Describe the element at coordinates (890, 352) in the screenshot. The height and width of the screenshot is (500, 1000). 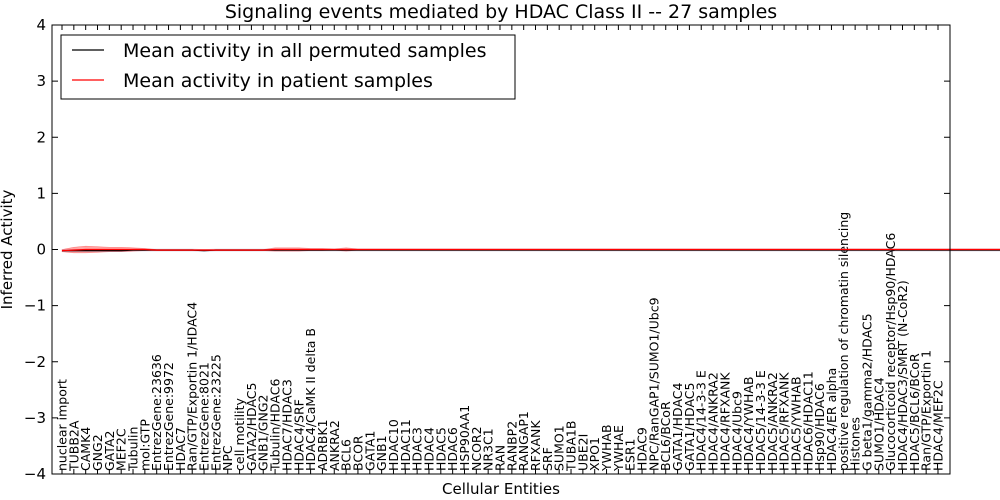
I see `x-tick-label: Glucocorticoid receptor/Hsp90/HDAC6` at that location.